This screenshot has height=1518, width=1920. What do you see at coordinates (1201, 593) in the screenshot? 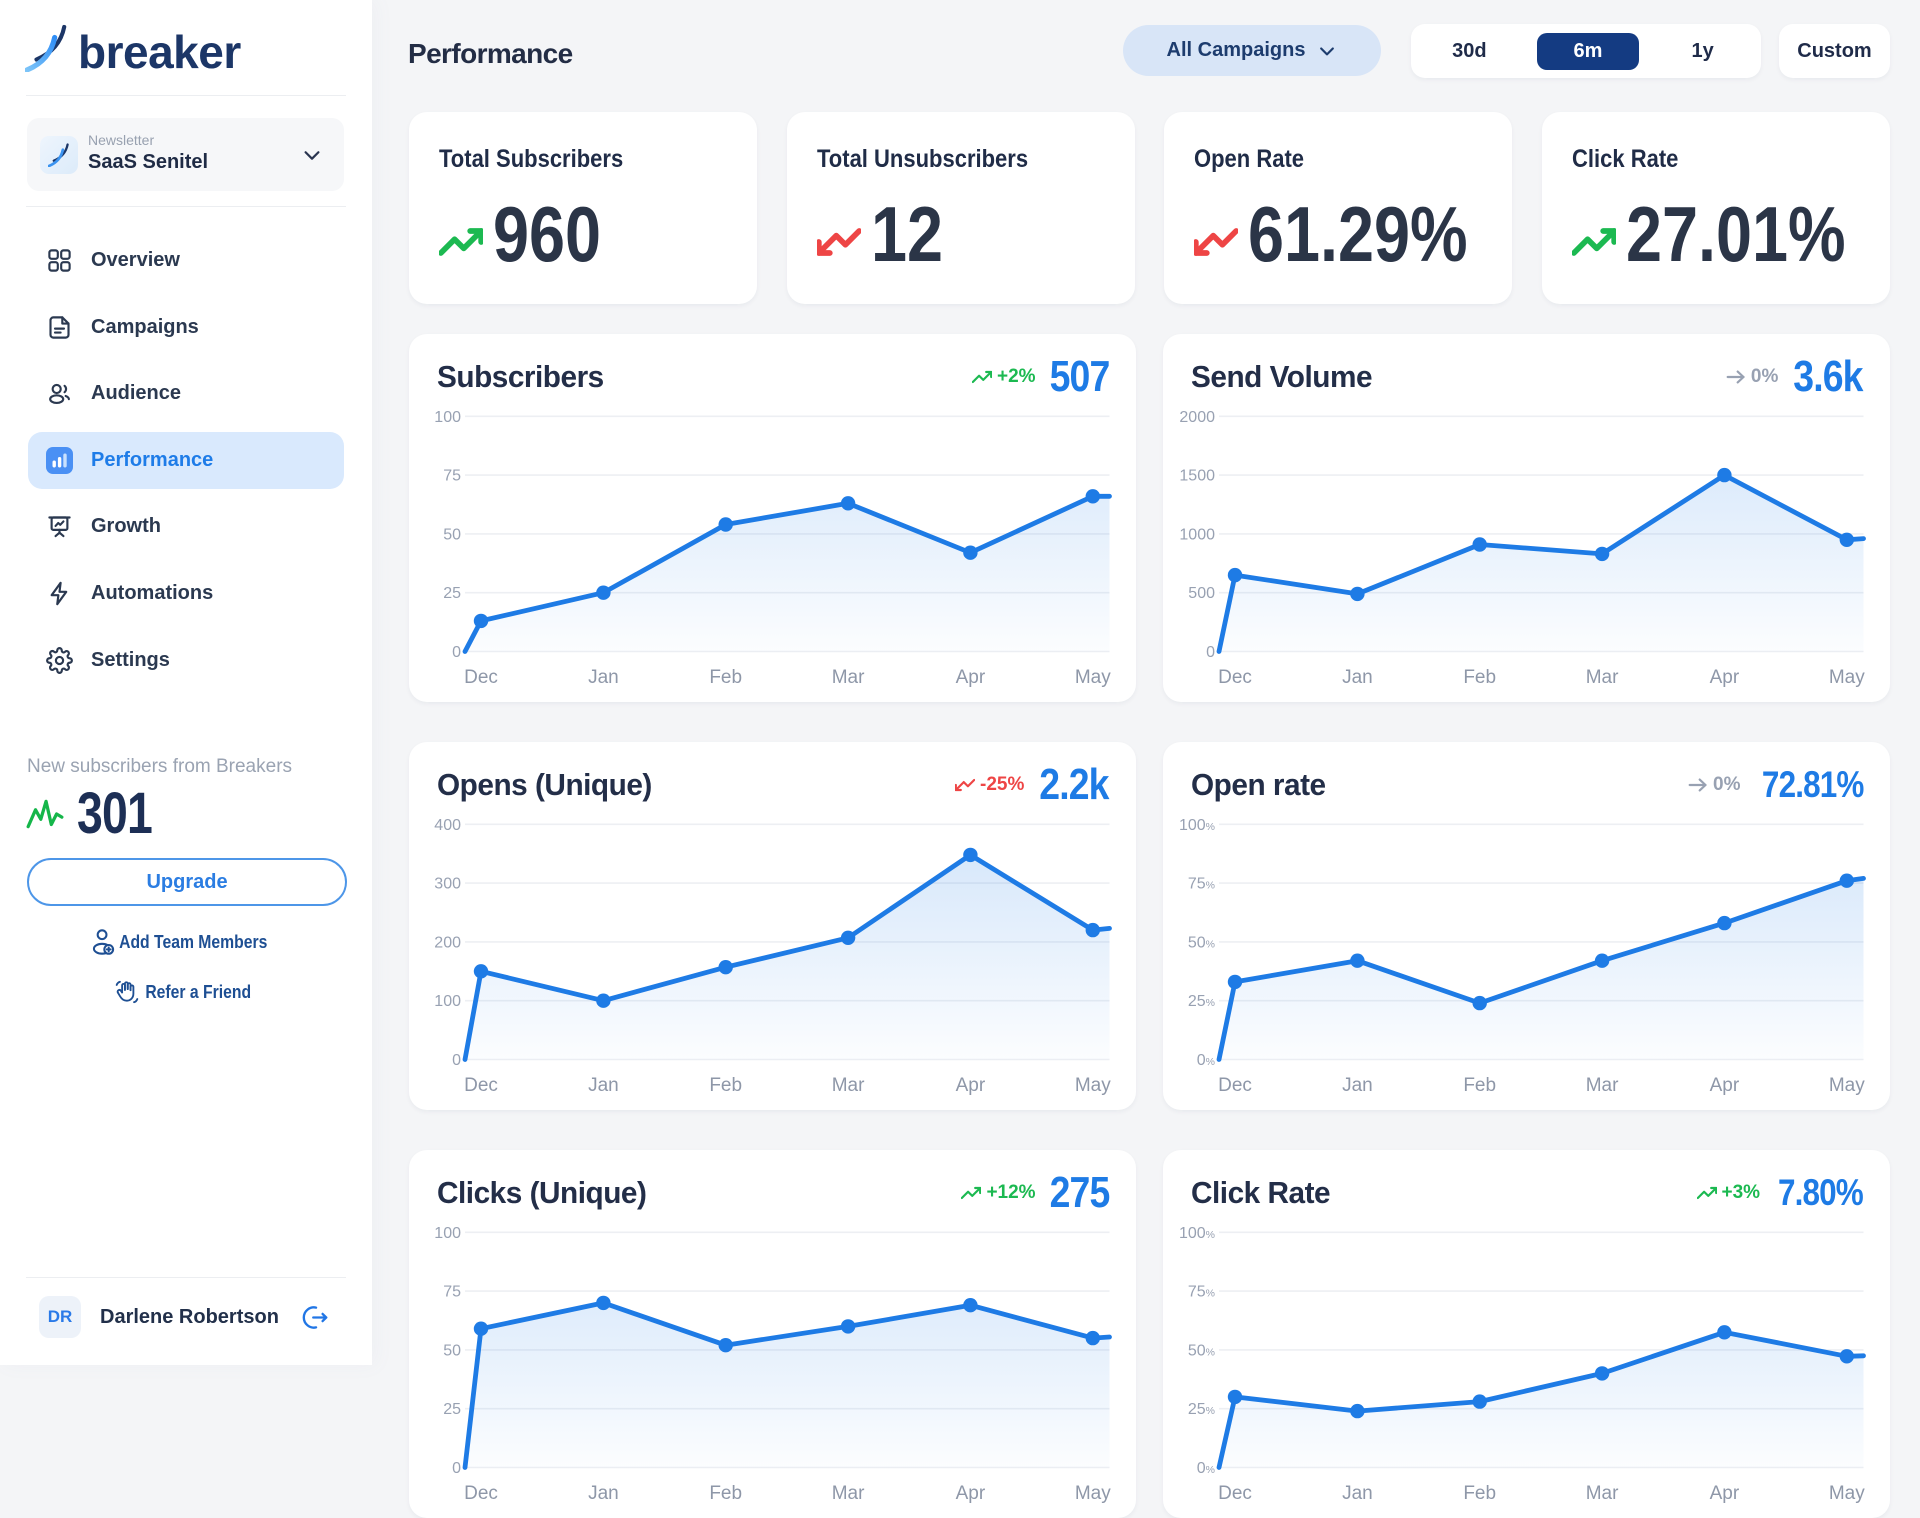
I see `svg-text: 500` at bounding box center [1201, 593].